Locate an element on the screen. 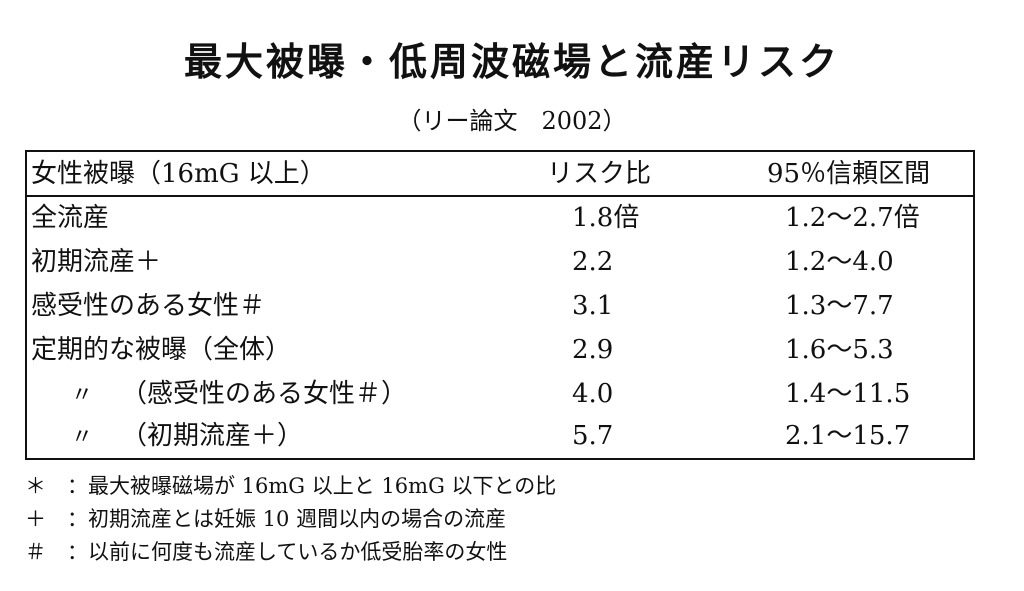 The height and width of the screenshot is (591, 1024). row-label: 定期的な被曝（全体） is located at coordinates (161, 350).